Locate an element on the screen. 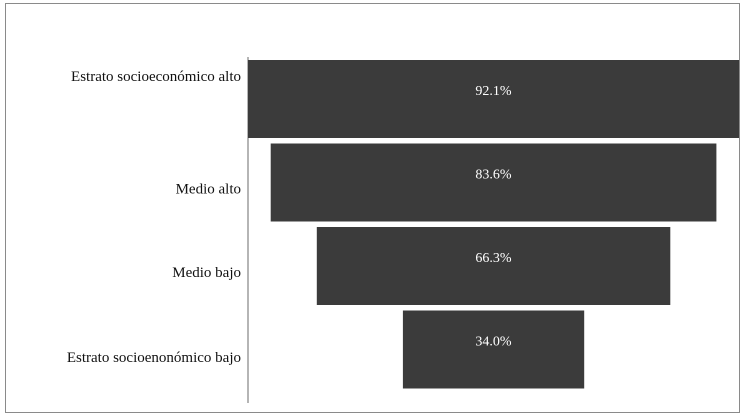  category-label: Estrato socioenonómico bajo is located at coordinates (154, 358).